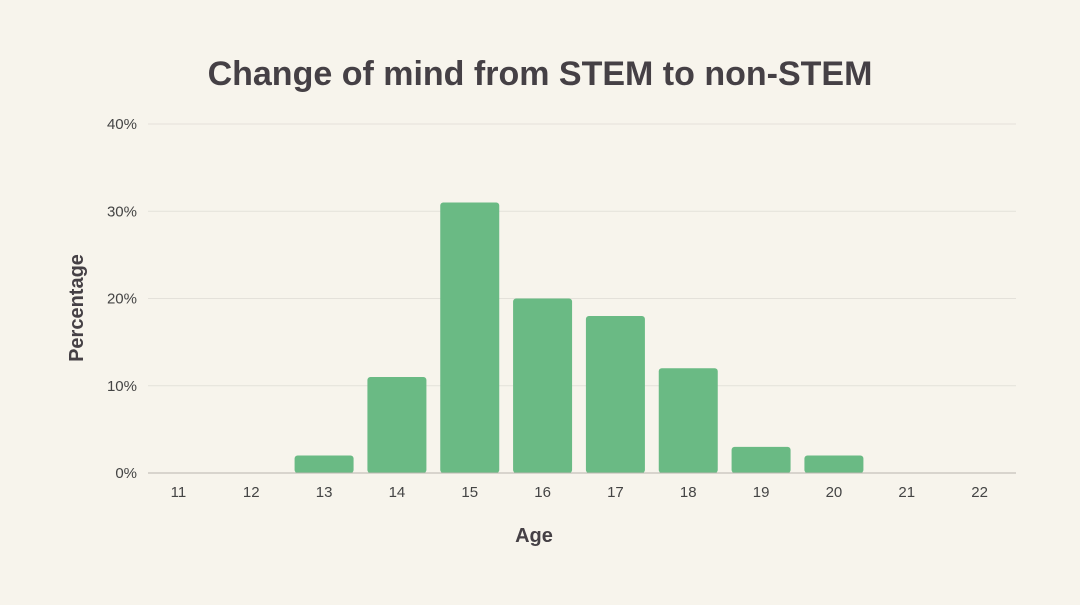 The image size is (1080, 605). I want to click on y-axis-ticks: 0% 10% 20% 30% 40%, so click(122, 299).